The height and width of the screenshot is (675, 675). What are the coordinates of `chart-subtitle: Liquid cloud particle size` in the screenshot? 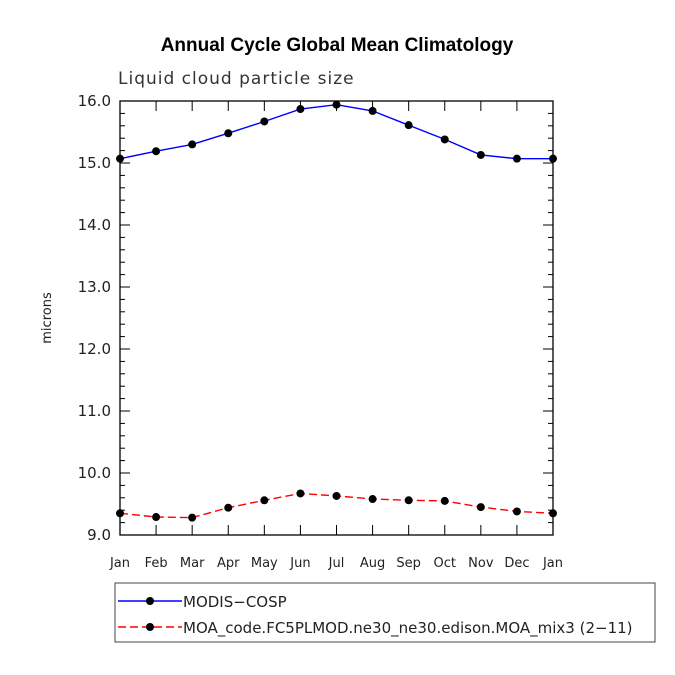 It's located at (236, 79).